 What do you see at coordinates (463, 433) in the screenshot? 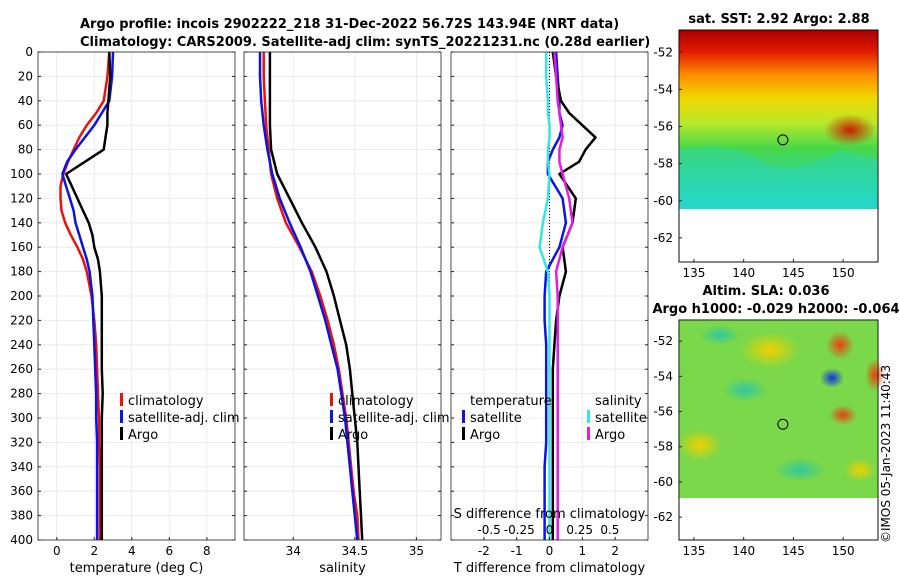
I see `legend-swatch-temp-argo` at bounding box center [463, 433].